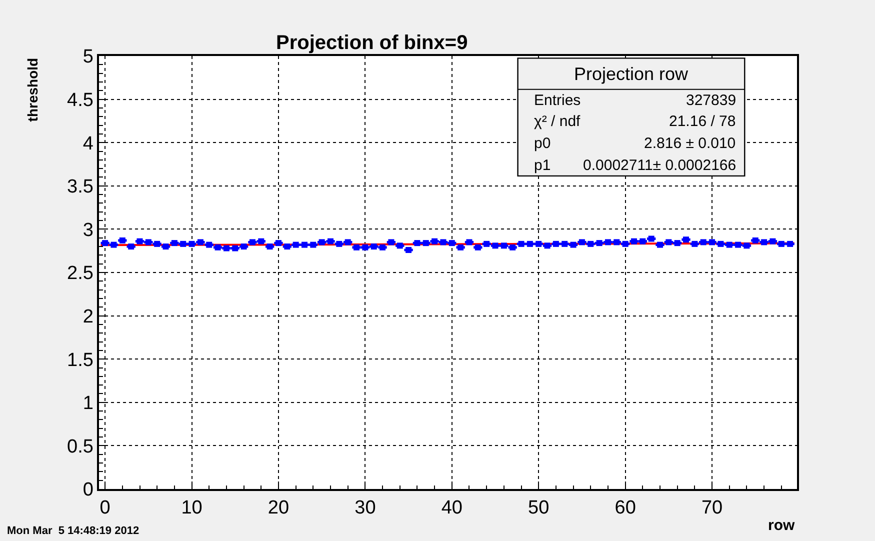 The image size is (875, 541). What do you see at coordinates (539, 508) in the screenshot?
I see `x-tick-label: 50` at bounding box center [539, 508].